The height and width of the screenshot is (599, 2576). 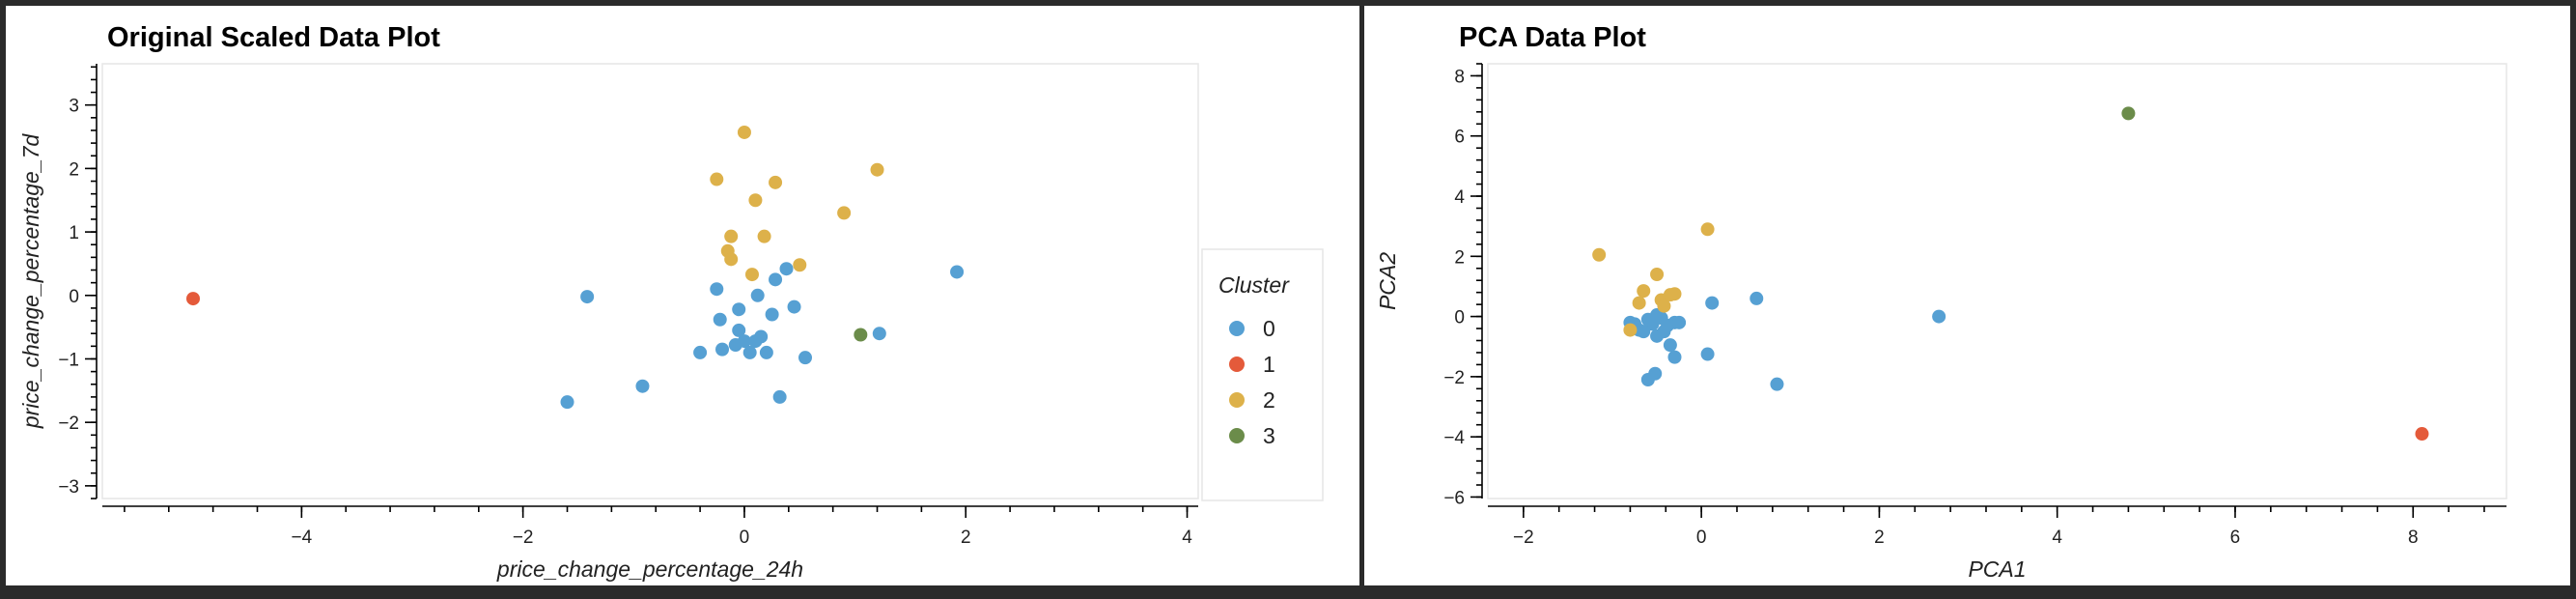 I want to click on x-tick-label: 8, so click(x=2414, y=538).